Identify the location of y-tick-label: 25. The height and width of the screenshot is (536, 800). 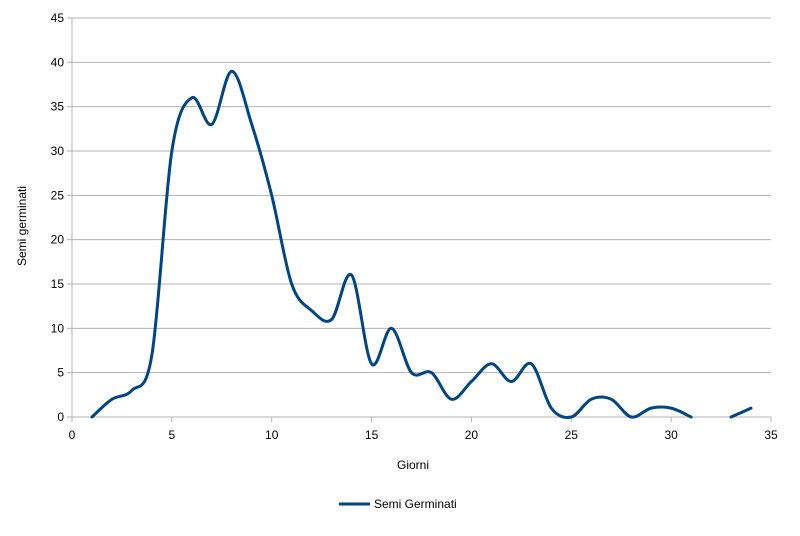
(58, 195).